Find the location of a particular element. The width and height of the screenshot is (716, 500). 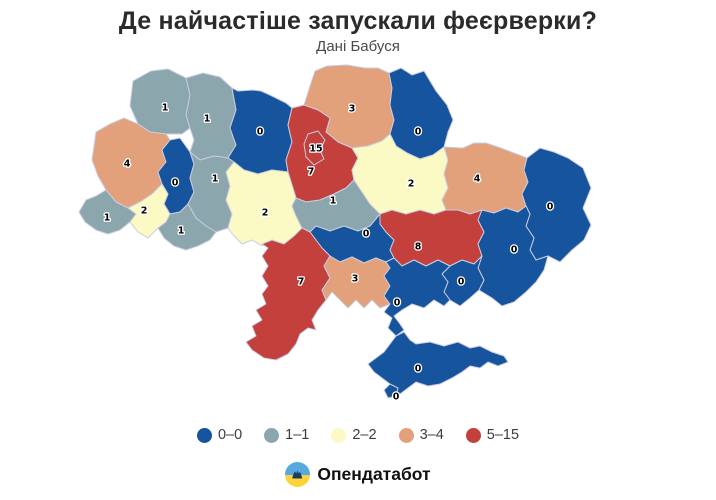

region-value-label-luhansk: 0 is located at coordinates (550, 207).